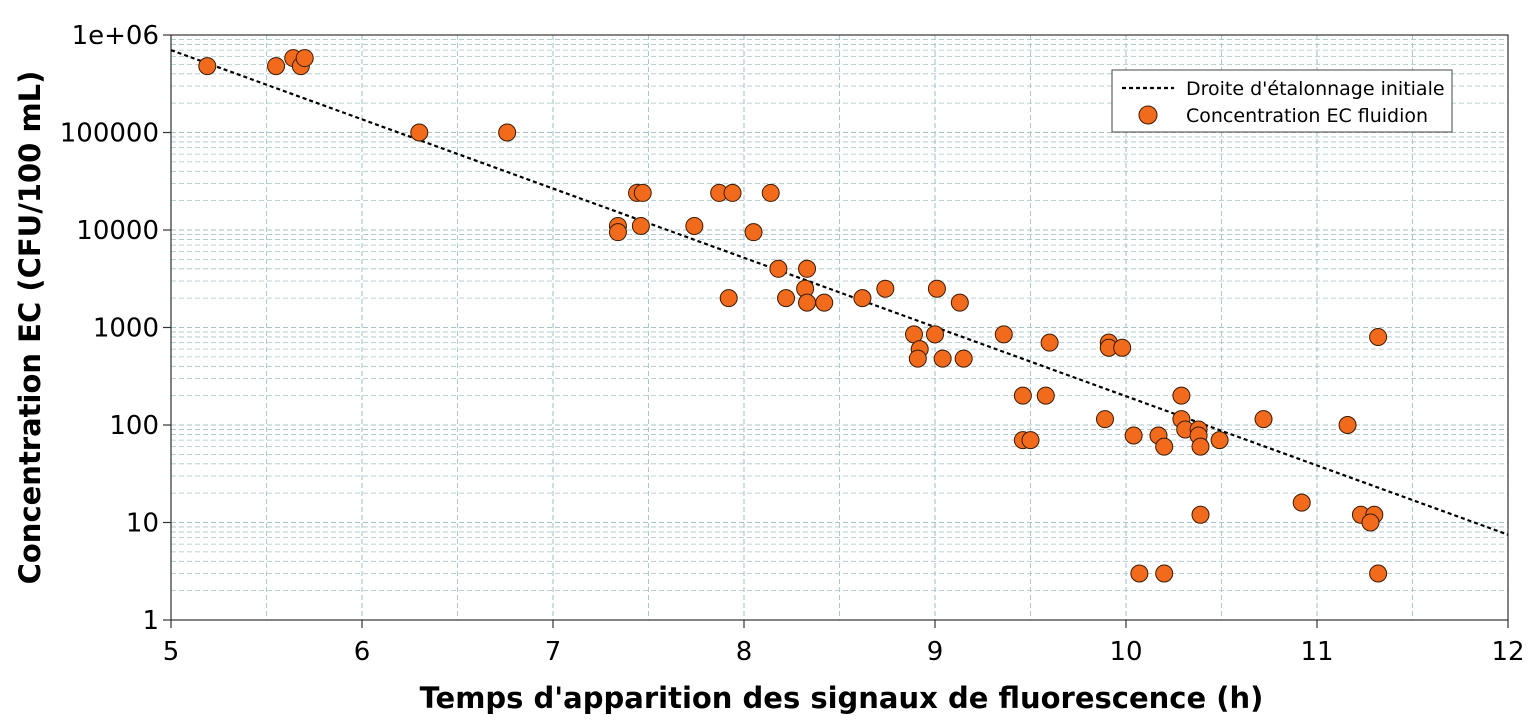 The image size is (1539, 721). What do you see at coordinates (142, 524) in the screenshot?
I see `y-tick-label: 10` at bounding box center [142, 524].